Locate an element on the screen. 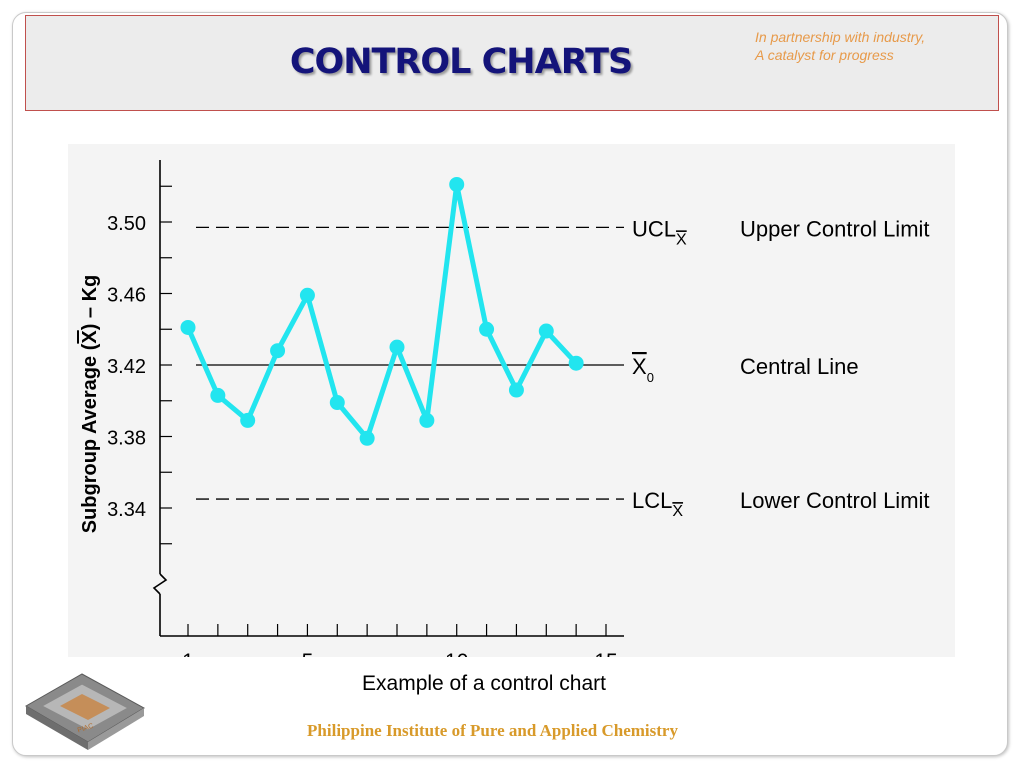 The height and width of the screenshot is (768, 1024). y-axis-label-part: Subgroup Average ( is located at coordinates (90, 438).